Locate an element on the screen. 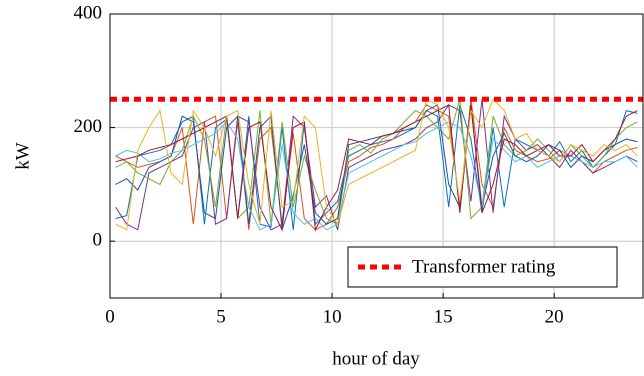 This screenshot has height=376, width=644. y-axis-label: kW is located at coordinates (22, 156).